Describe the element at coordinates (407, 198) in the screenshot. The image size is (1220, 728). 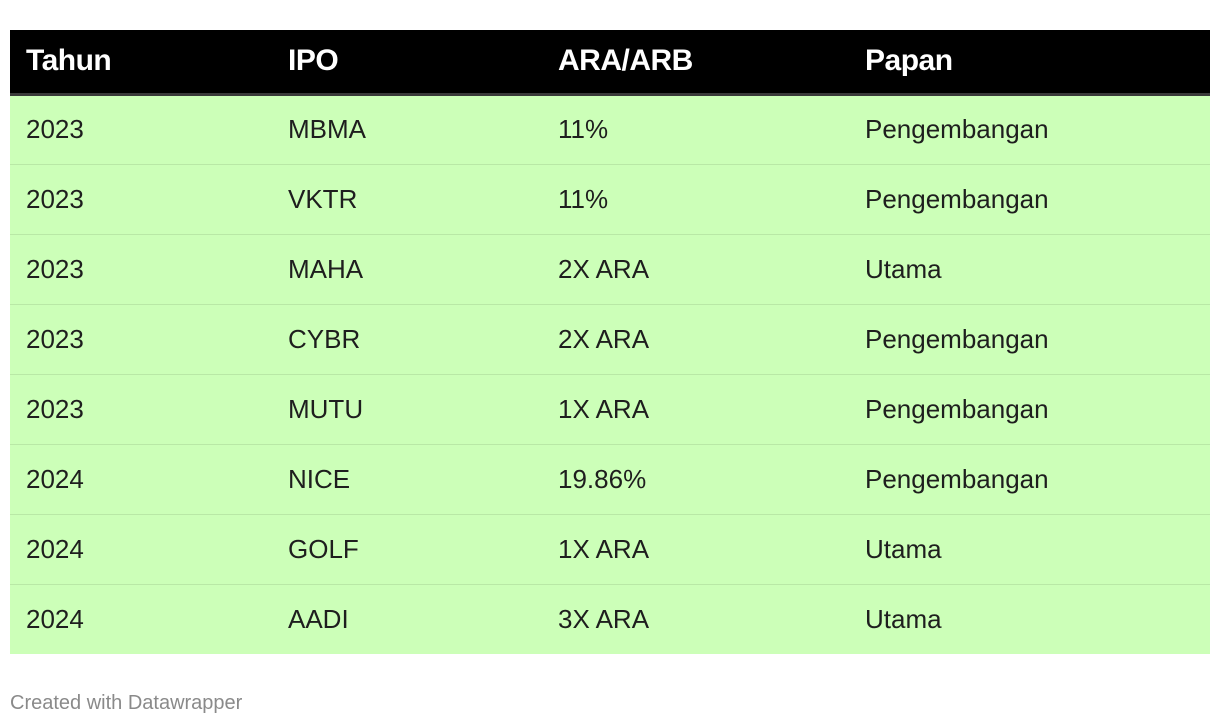
I see `cell-ipo: VKTR` at that location.